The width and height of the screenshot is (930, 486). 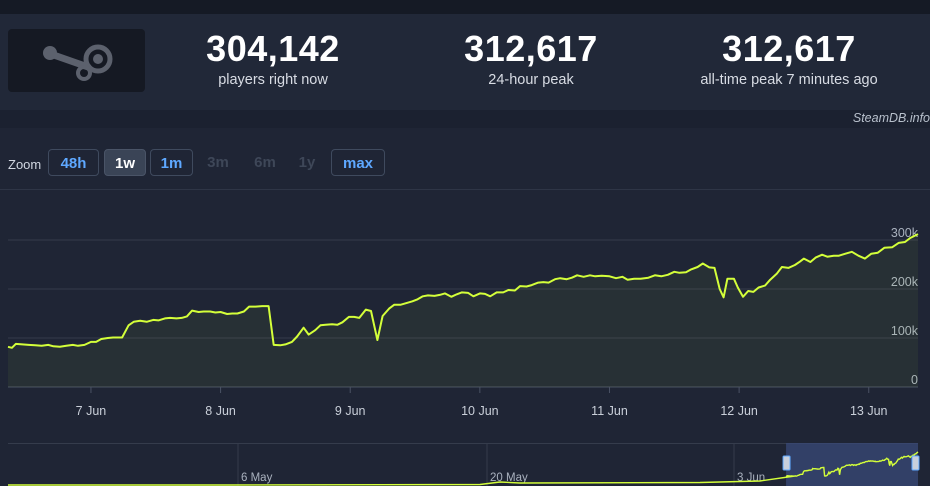 I want to click on zoom-1y-button: 1y, so click(x=307, y=162).